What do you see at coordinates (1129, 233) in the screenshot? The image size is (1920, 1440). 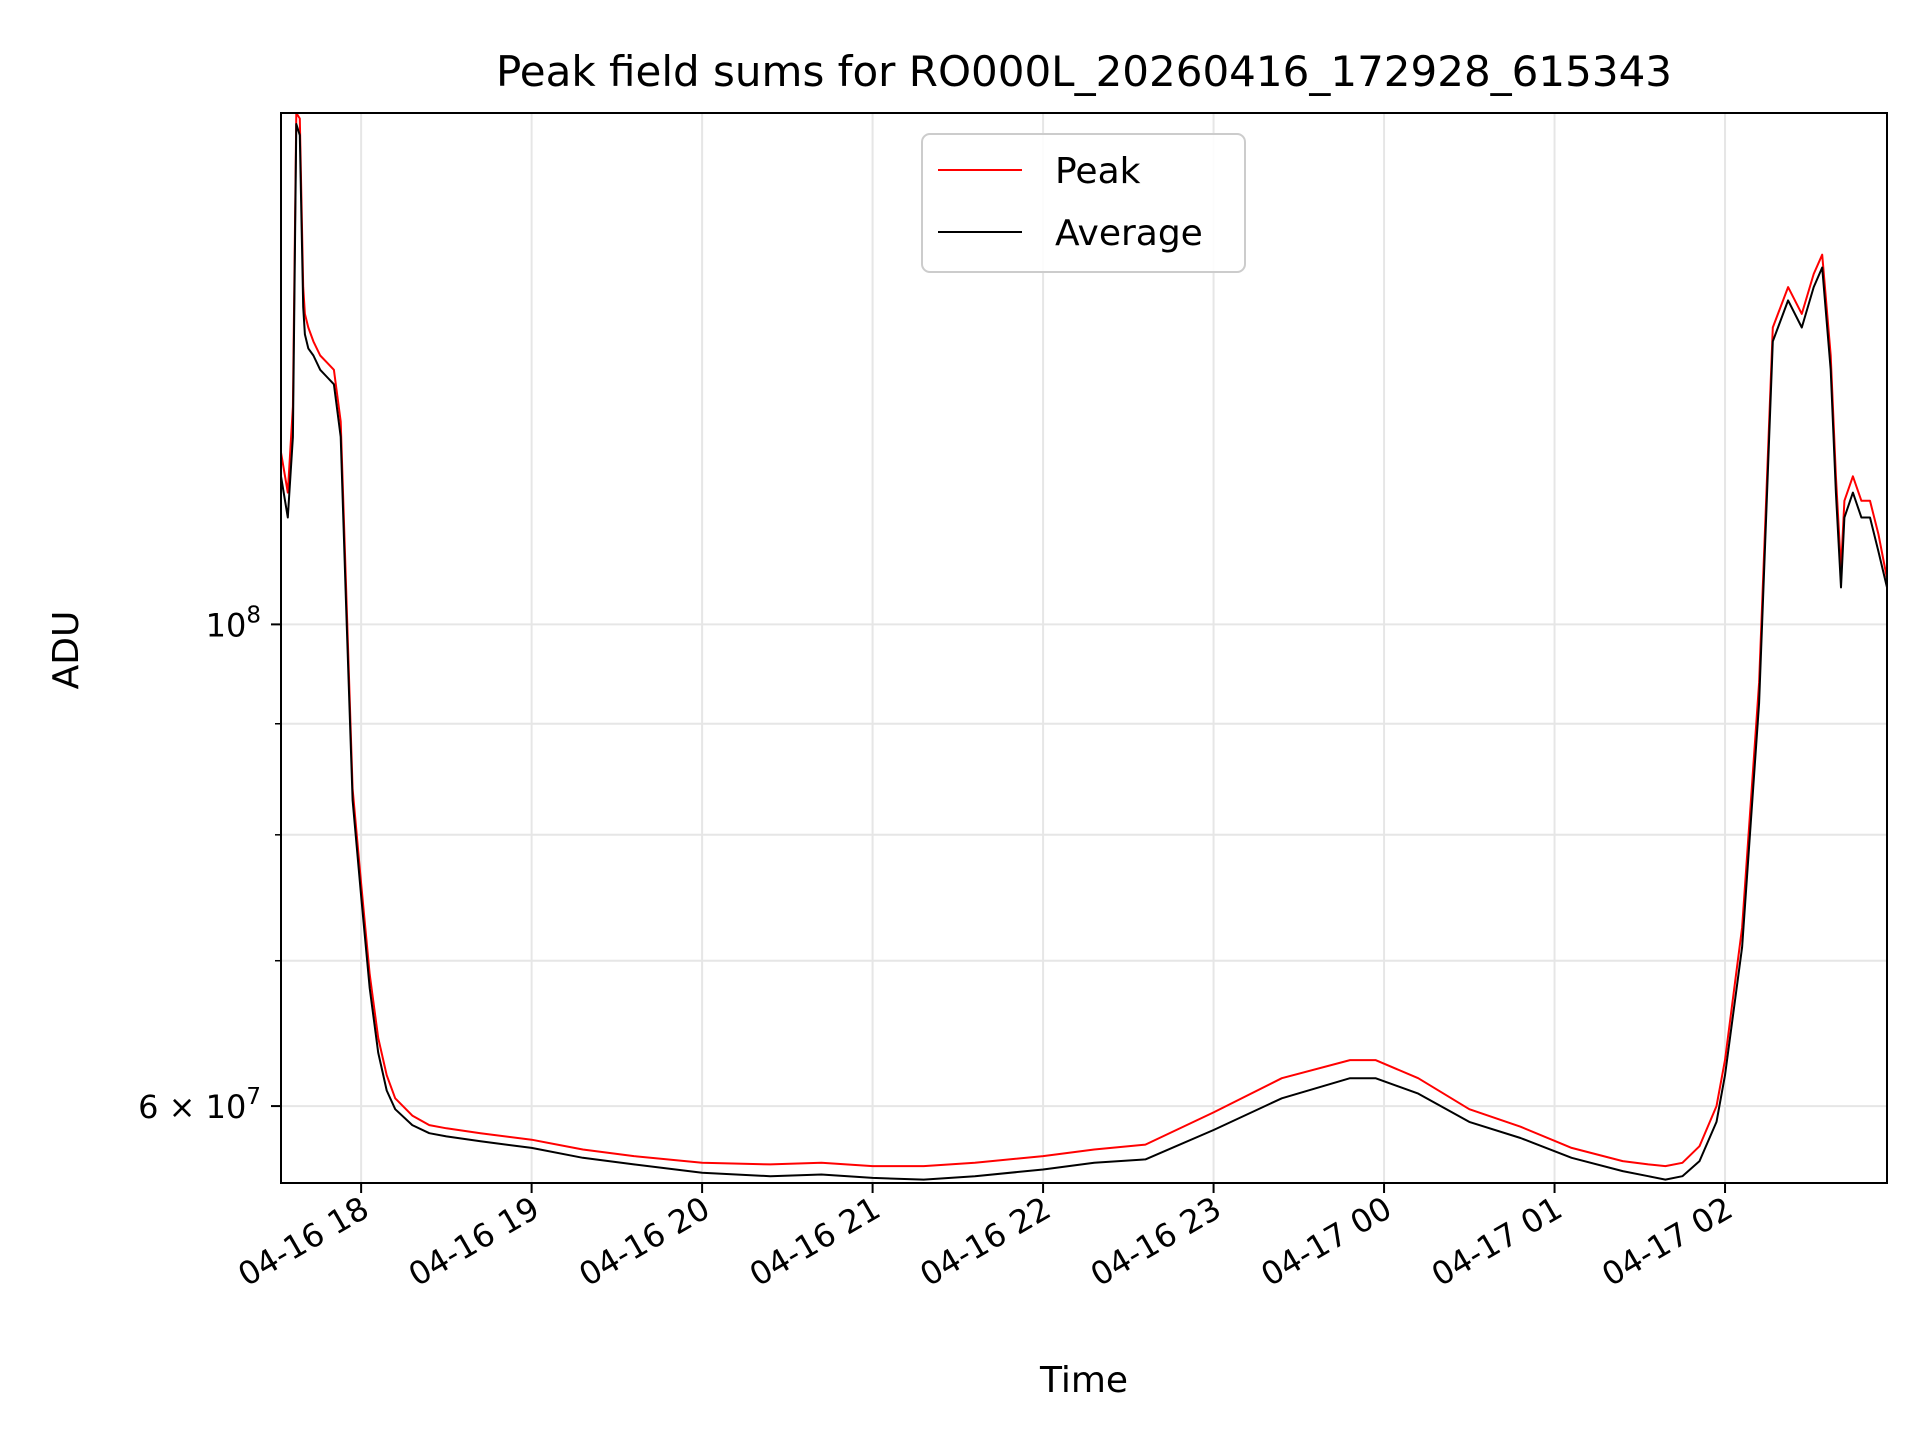 I see `legend-average-label: Average` at bounding box center [1129, 233].